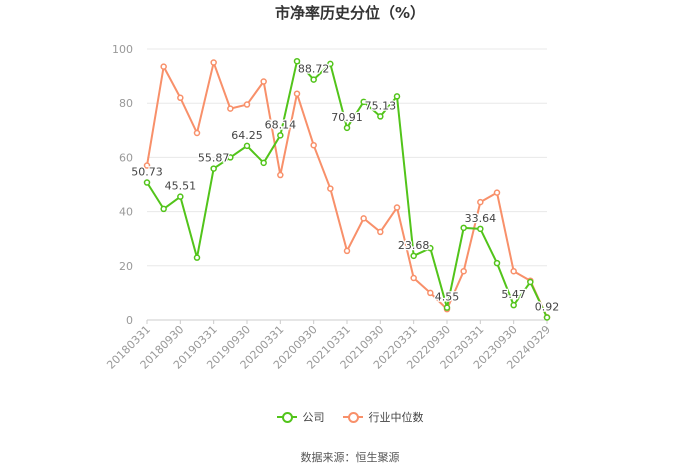 The image size is (700, 473). Describe the element at coordinates (447, 297) in the screenshot. I see `data-label: 4.55` at that location.